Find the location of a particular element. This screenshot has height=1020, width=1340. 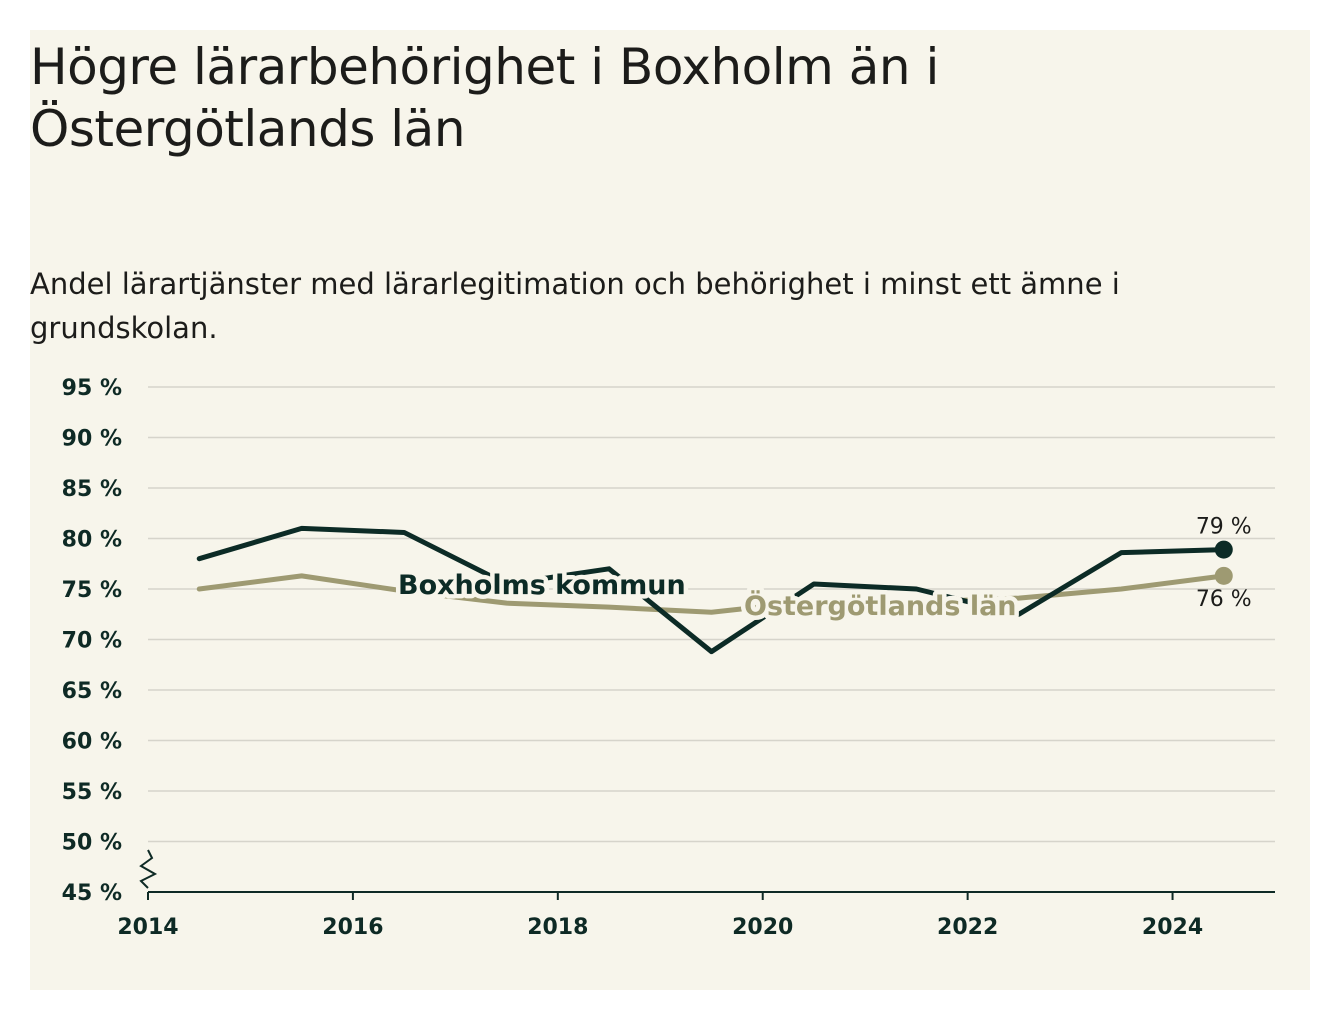

y-tick-label: 55 % is located at coordinates (92, 792).